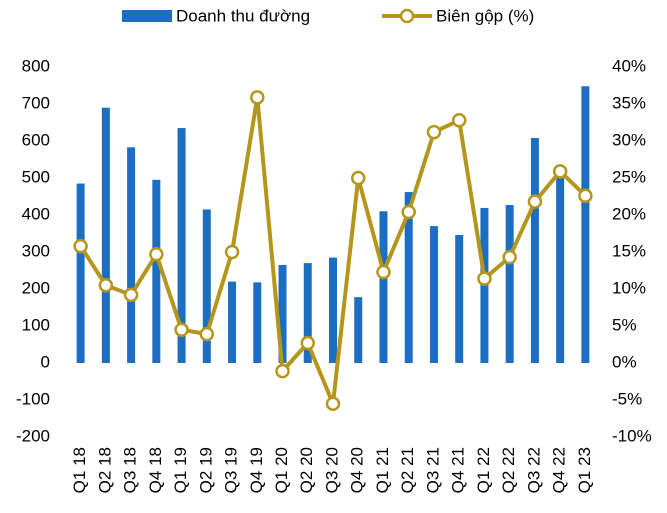  Describe the element at coordinates (180, 470) in the screenshot. I see `x-tick-label: Q1 19` at that location.